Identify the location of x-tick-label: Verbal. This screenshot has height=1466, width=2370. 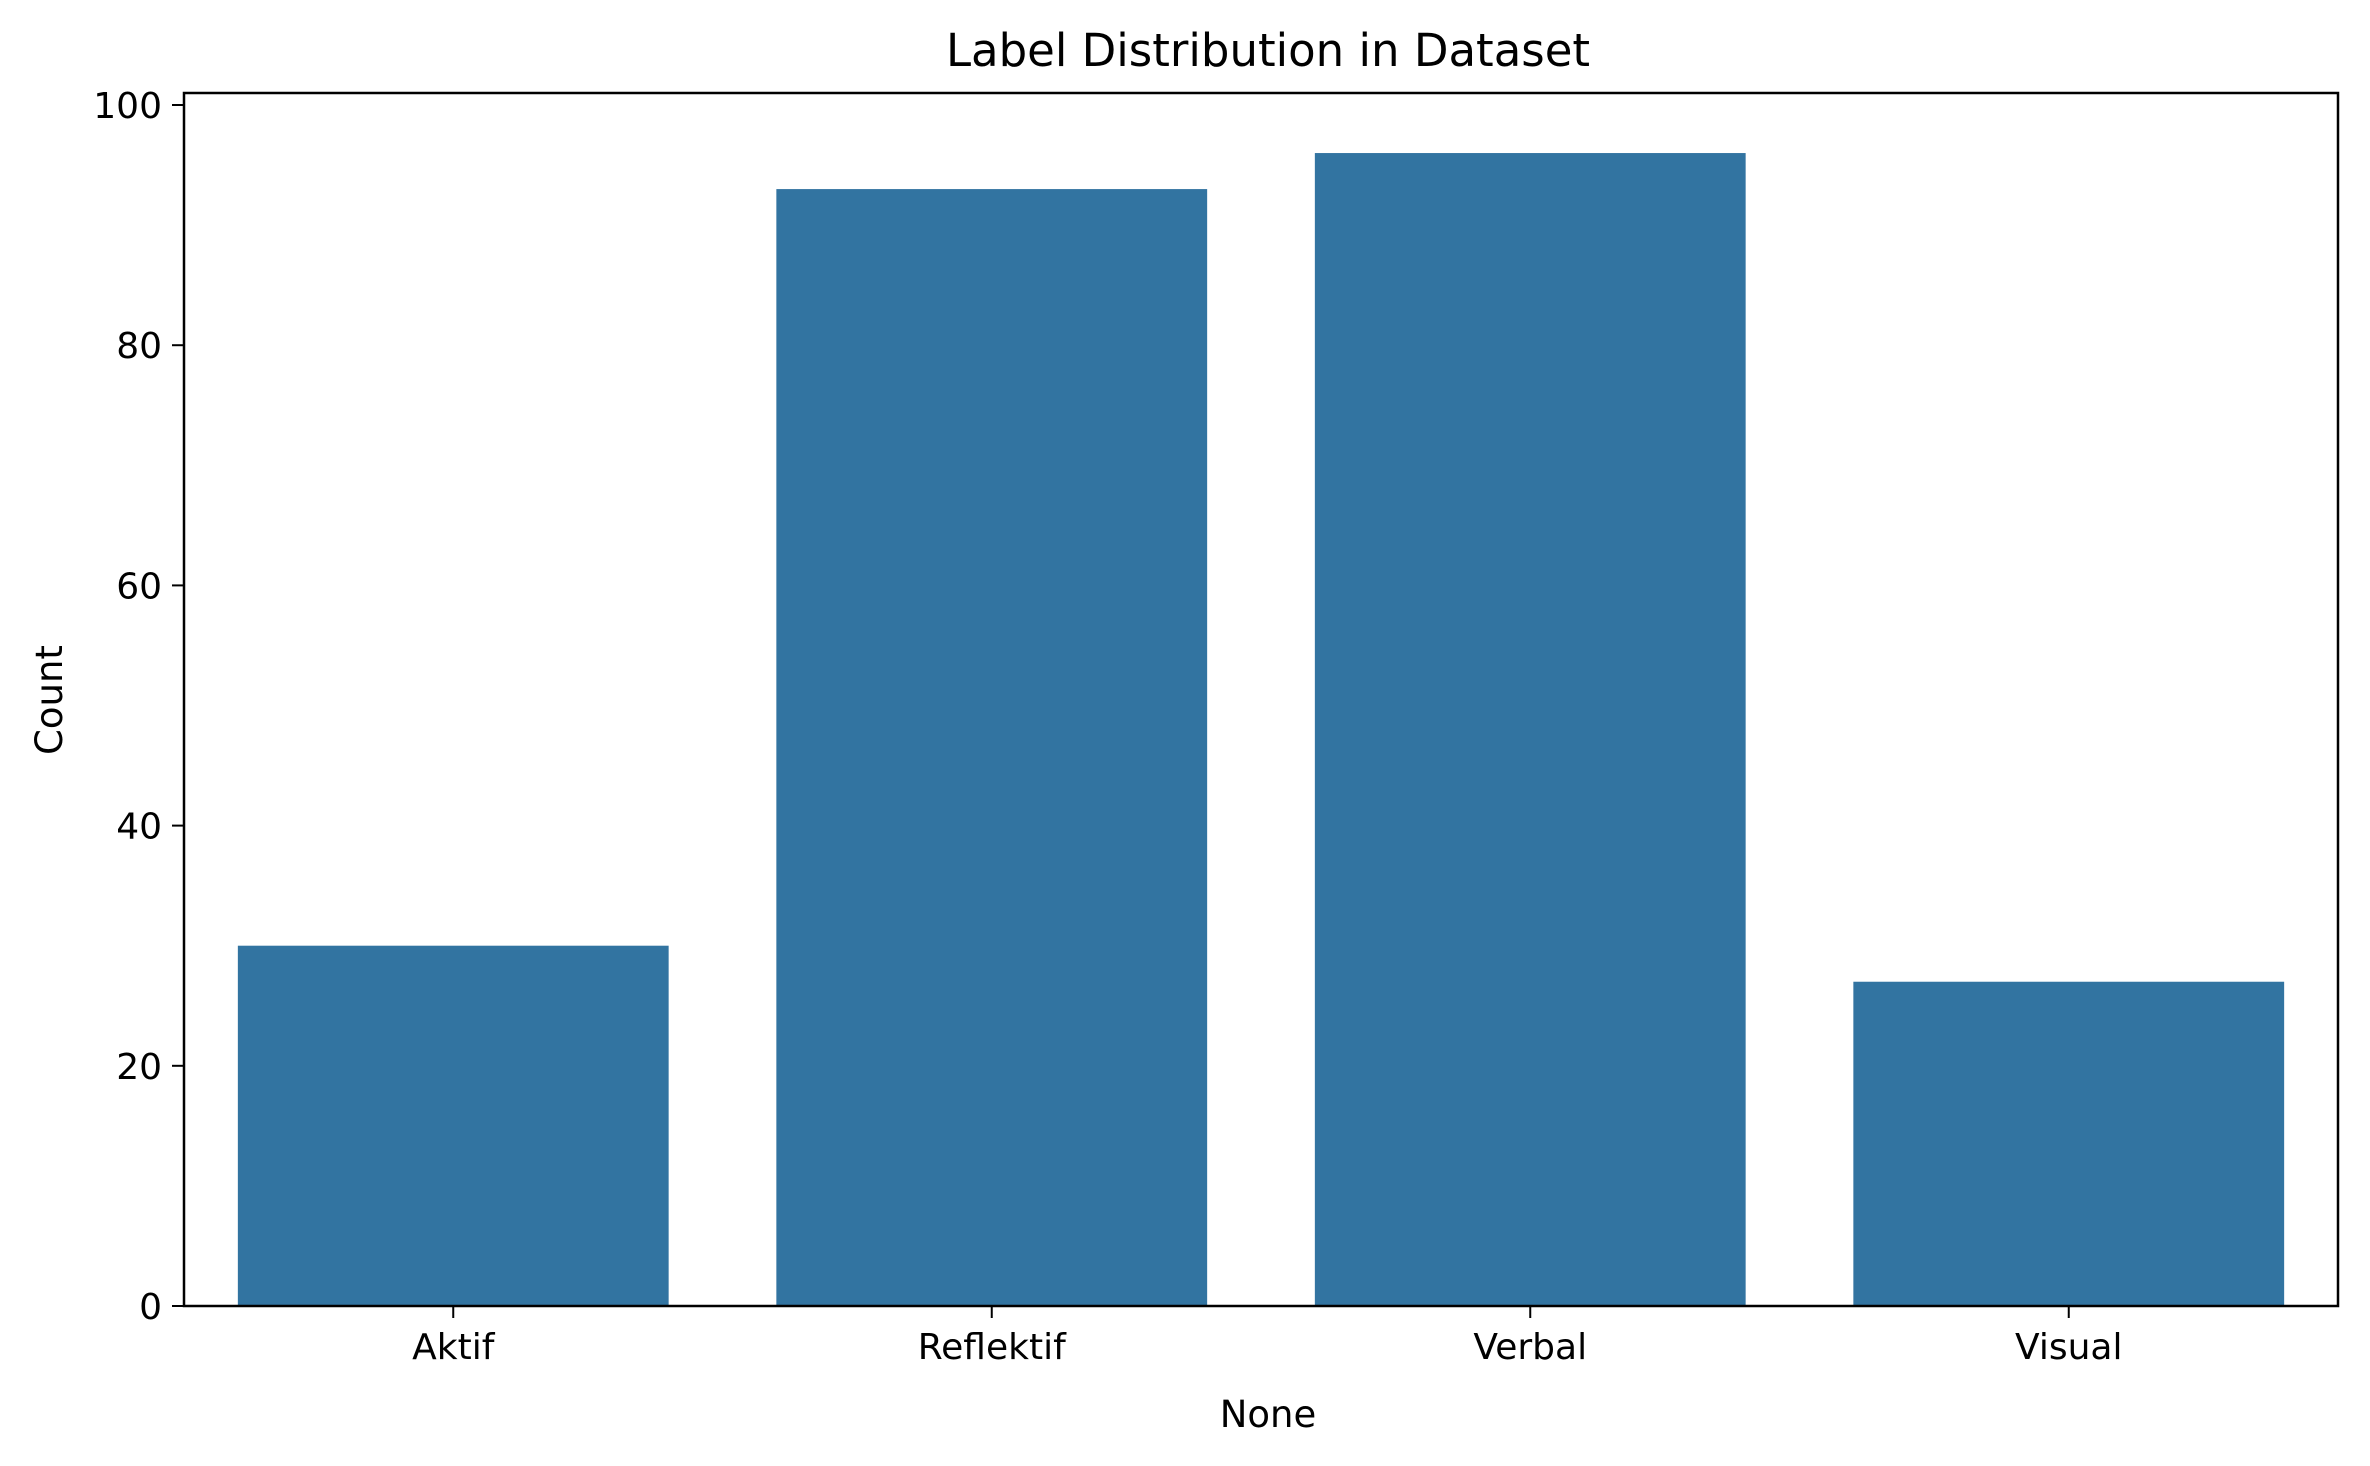
(1530, 1347).